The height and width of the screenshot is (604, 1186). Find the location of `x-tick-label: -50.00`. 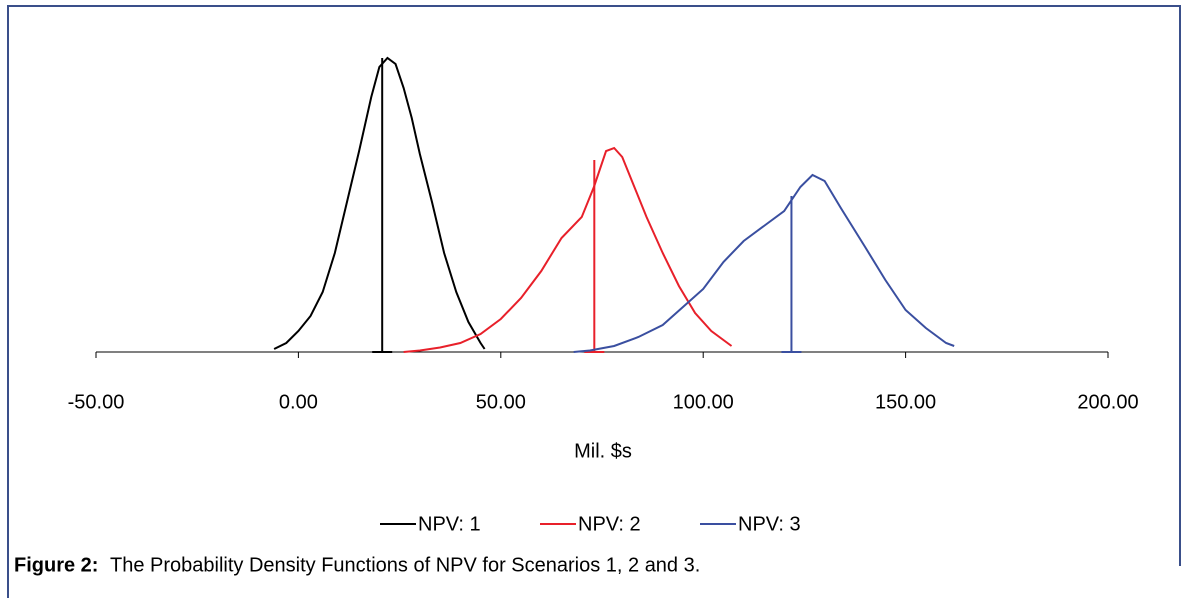

x-tick-label: -50.00 is located at coordinates (96, 402).